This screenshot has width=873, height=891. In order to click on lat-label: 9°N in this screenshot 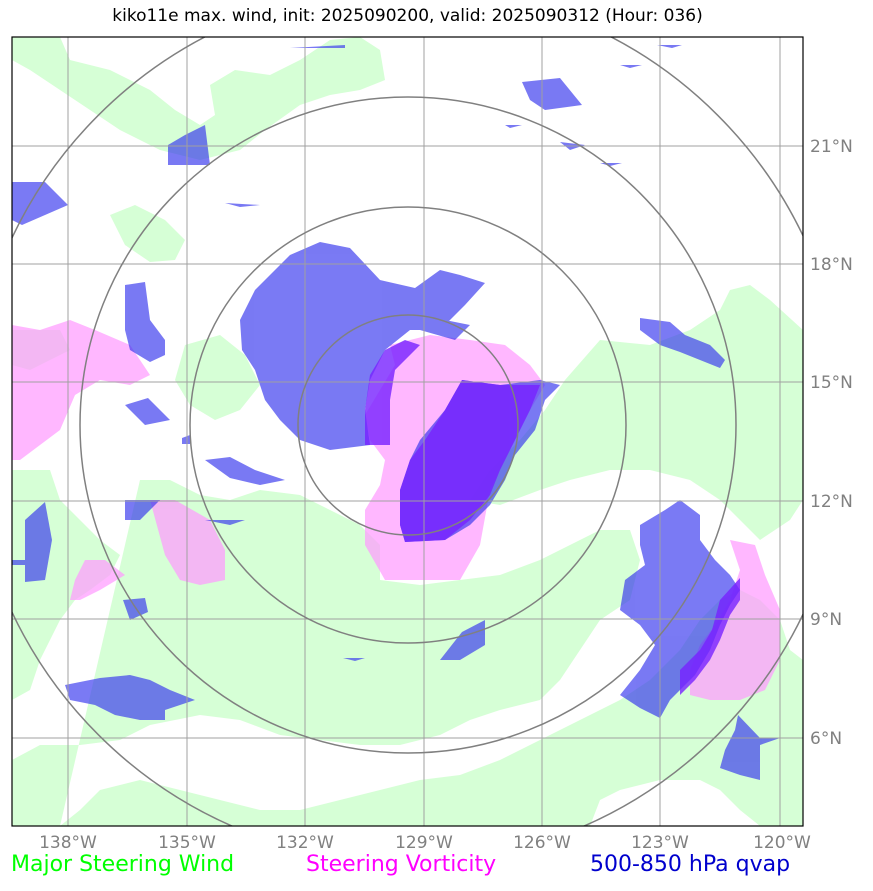, I will do `click(826, 620)`.